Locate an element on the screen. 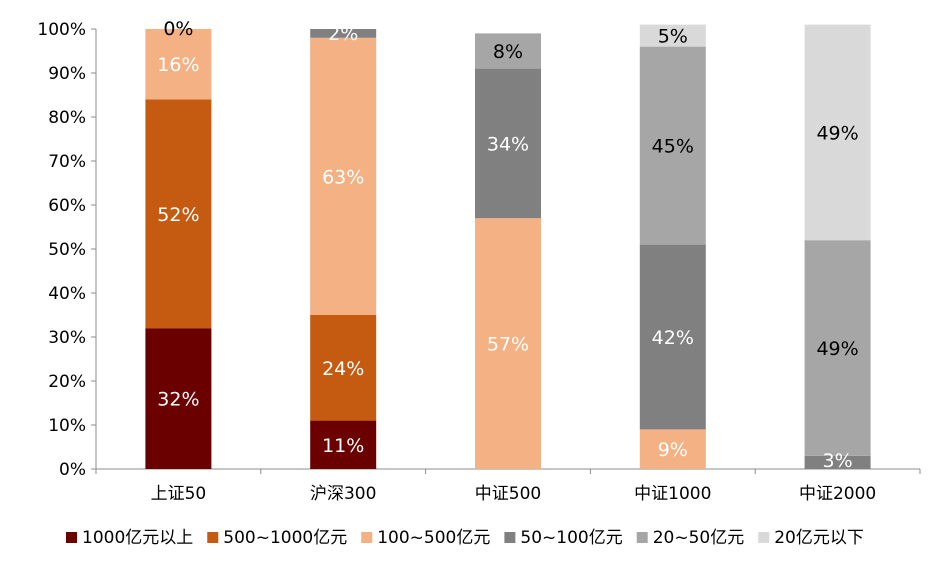 The width and height of the screenshot is (940, 576). data-label: 34% is located at coordinates (508, 144).